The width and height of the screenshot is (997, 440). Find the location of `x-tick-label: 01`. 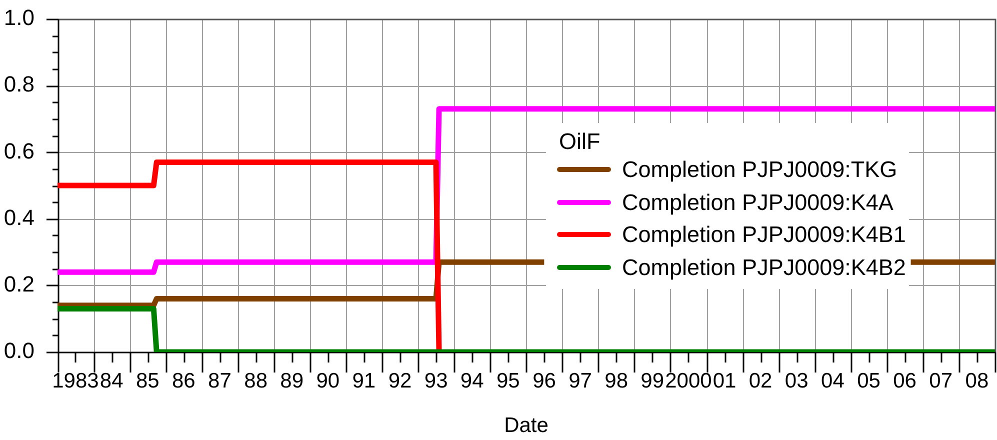

x-tick-label: 01 is located at coordinates (724, 380).